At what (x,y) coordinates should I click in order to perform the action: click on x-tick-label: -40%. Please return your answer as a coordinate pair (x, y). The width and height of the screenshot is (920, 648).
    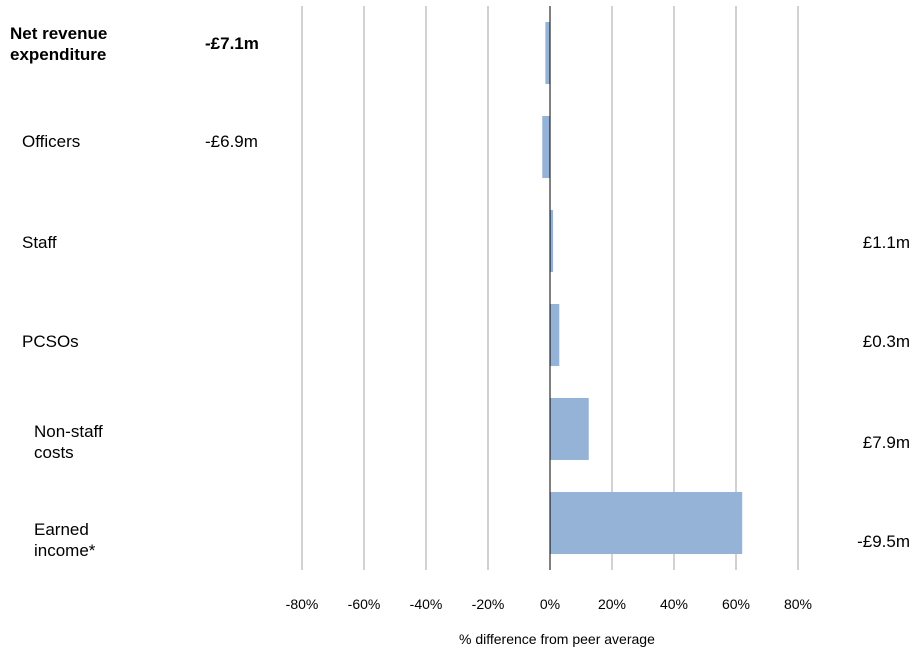
    Looking at the image, I should click on (426, 604).